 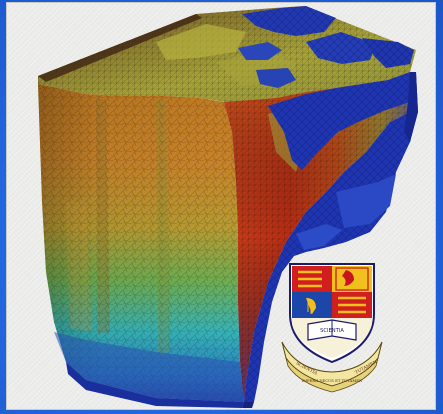 I want to click on crest-scroll-center: IMPERII DECUS ET TUTAMEN, so click(x=332, y=380).